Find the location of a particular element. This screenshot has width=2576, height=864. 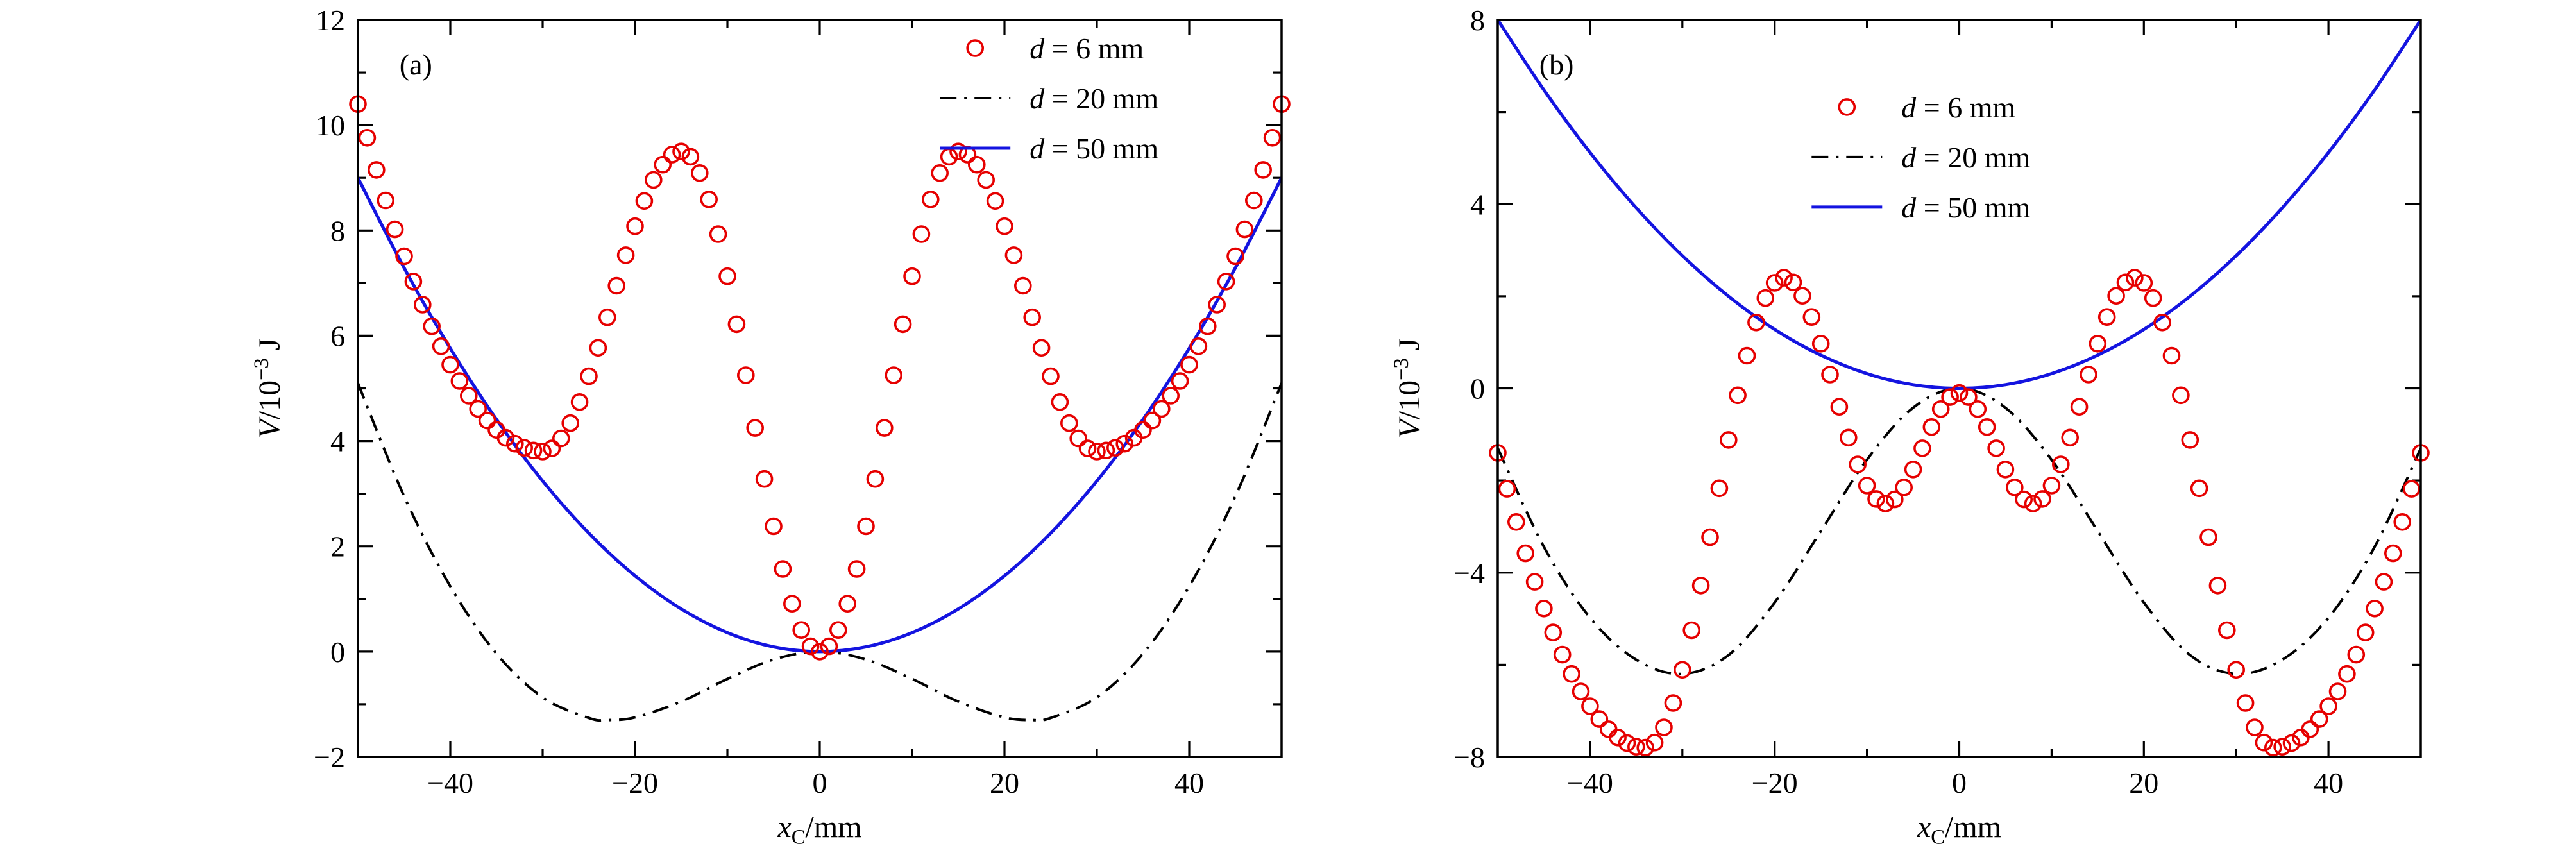

legend-entry: d = 20 mm is located at coordinates (1921, 157).